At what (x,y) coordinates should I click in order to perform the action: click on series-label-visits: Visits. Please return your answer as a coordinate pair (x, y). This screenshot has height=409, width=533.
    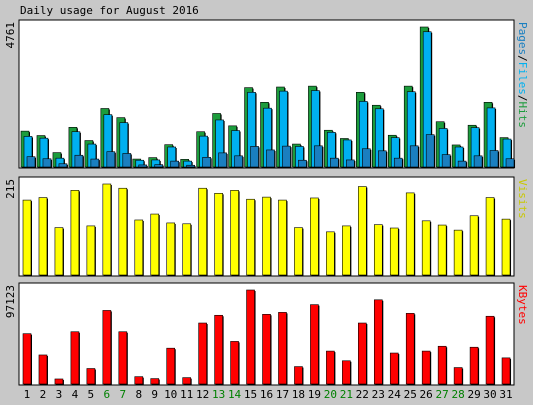
    Looking at the image, I should click on (522, 199).